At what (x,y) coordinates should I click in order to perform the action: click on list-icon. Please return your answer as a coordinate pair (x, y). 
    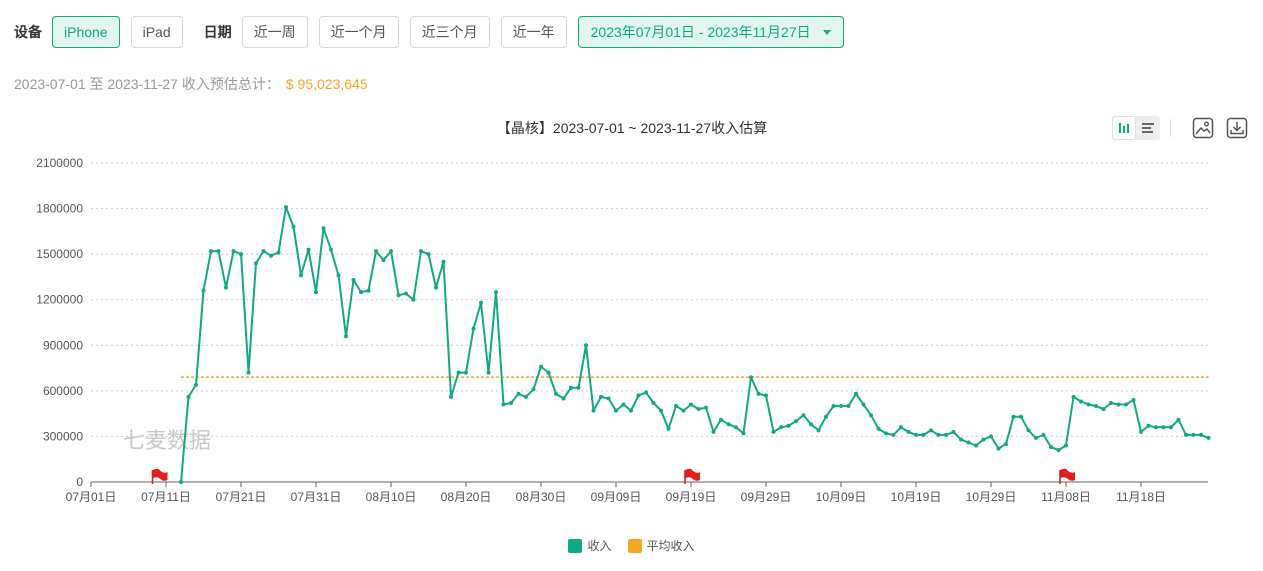
    Looking at the image, I should click on (1148, 128).